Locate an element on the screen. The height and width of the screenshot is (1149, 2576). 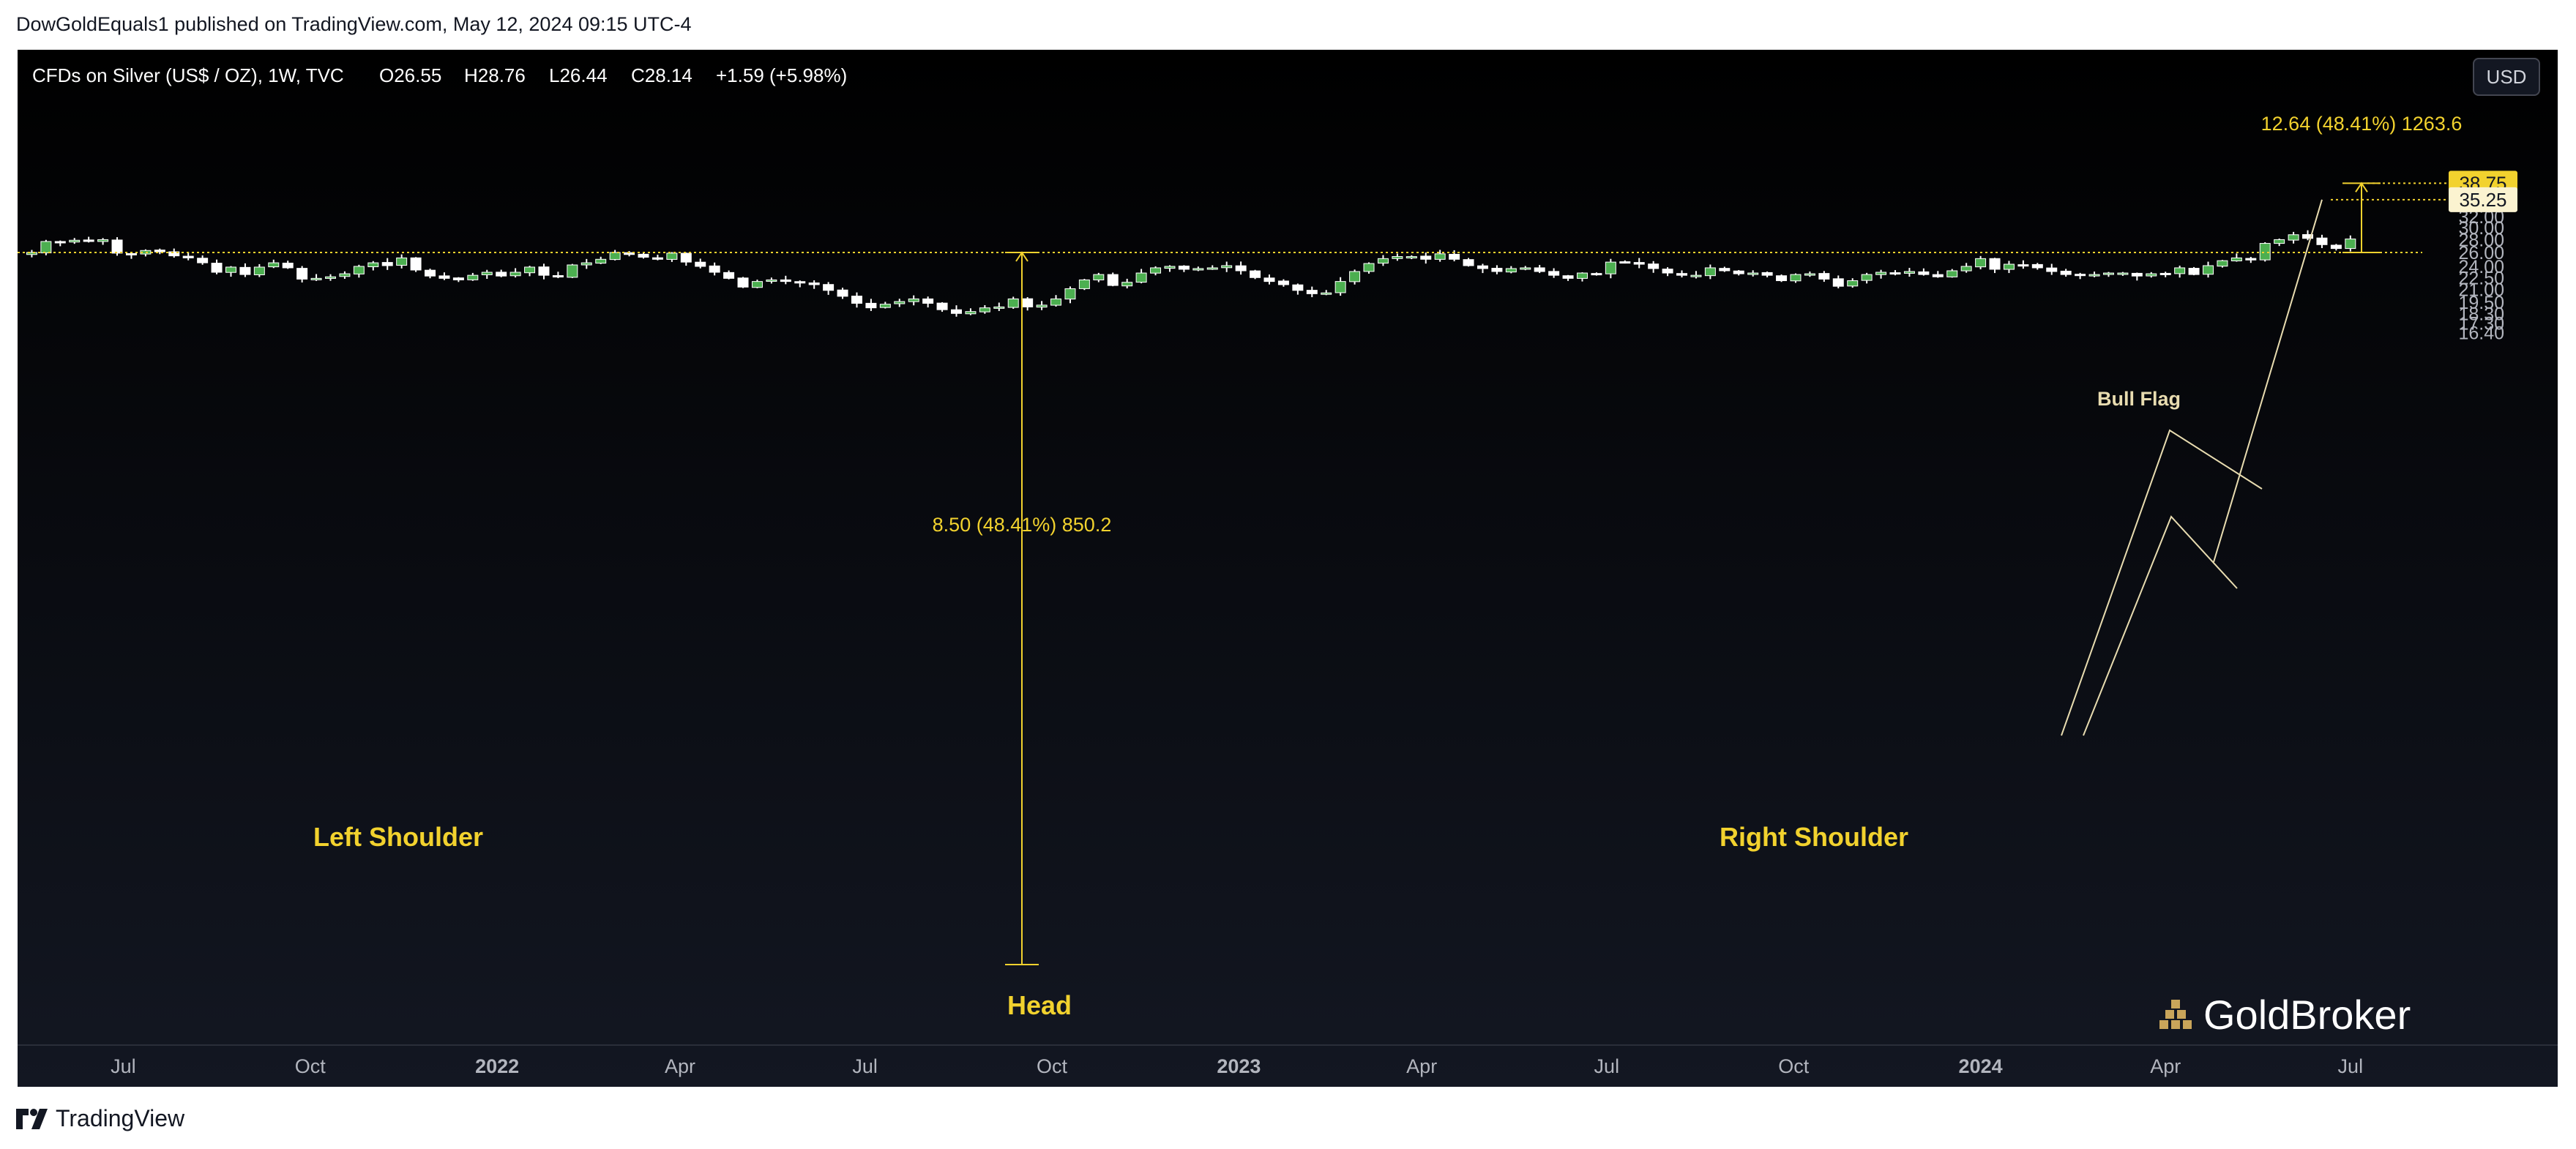
y-tick-label: 24.00 is located at coordinates (2481, 267).